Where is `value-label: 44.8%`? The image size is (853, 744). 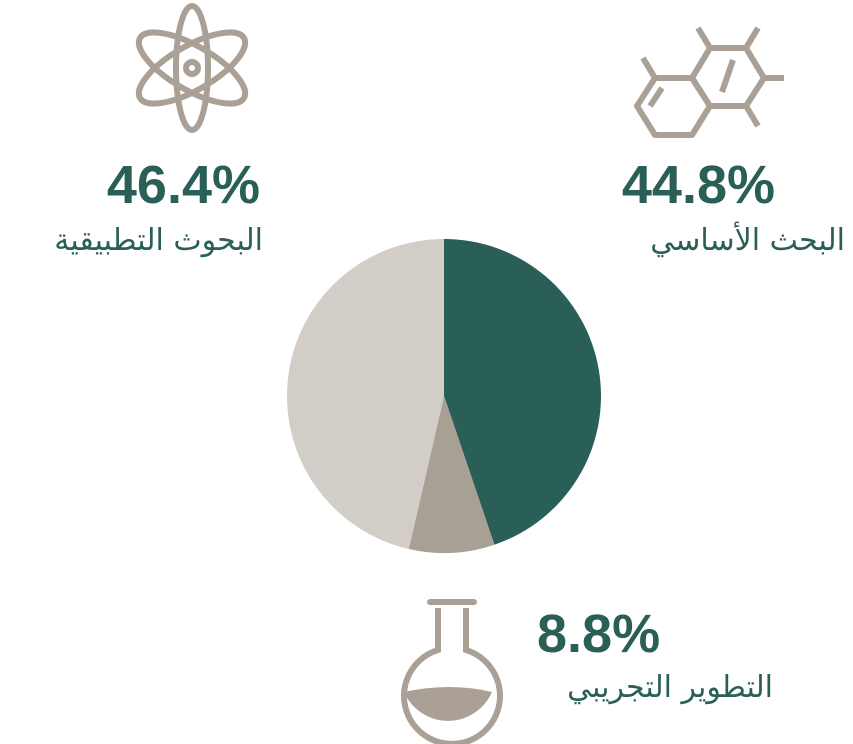 value-label: 44.8% is located at coordinates (698, 185).